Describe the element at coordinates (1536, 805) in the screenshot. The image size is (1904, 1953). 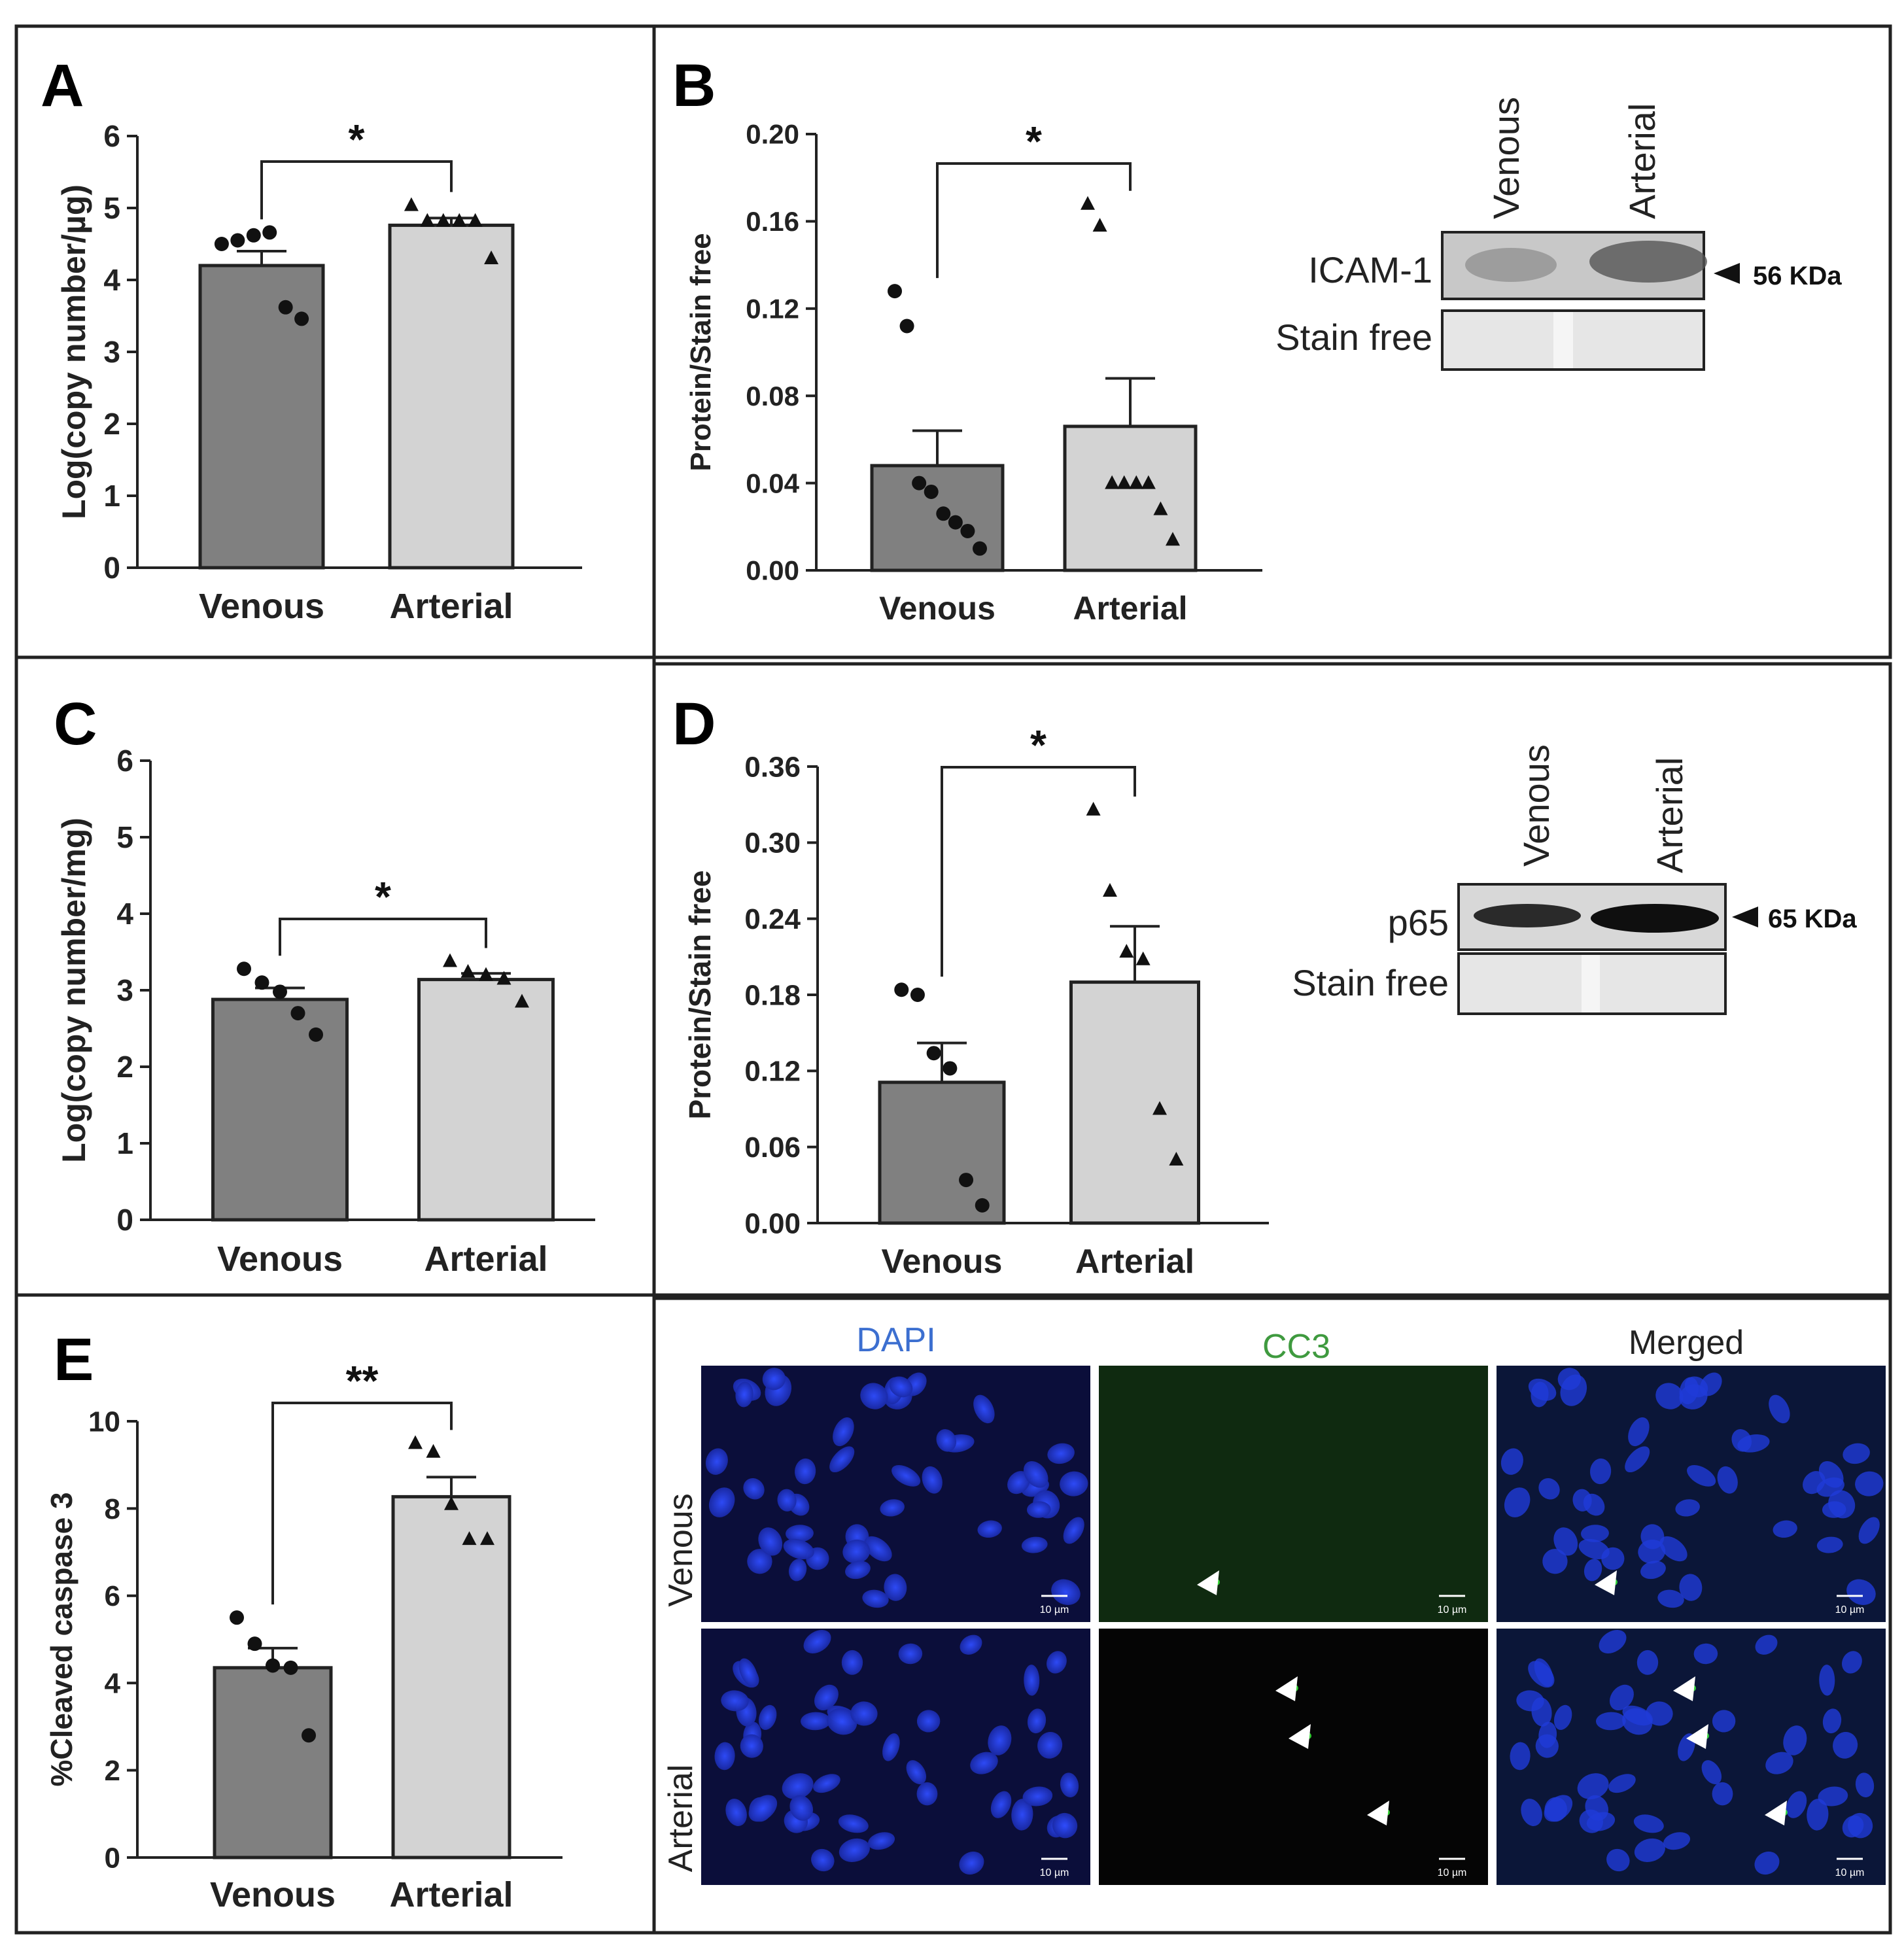
I see `blot-lane-label-venous: Venous` at that location.